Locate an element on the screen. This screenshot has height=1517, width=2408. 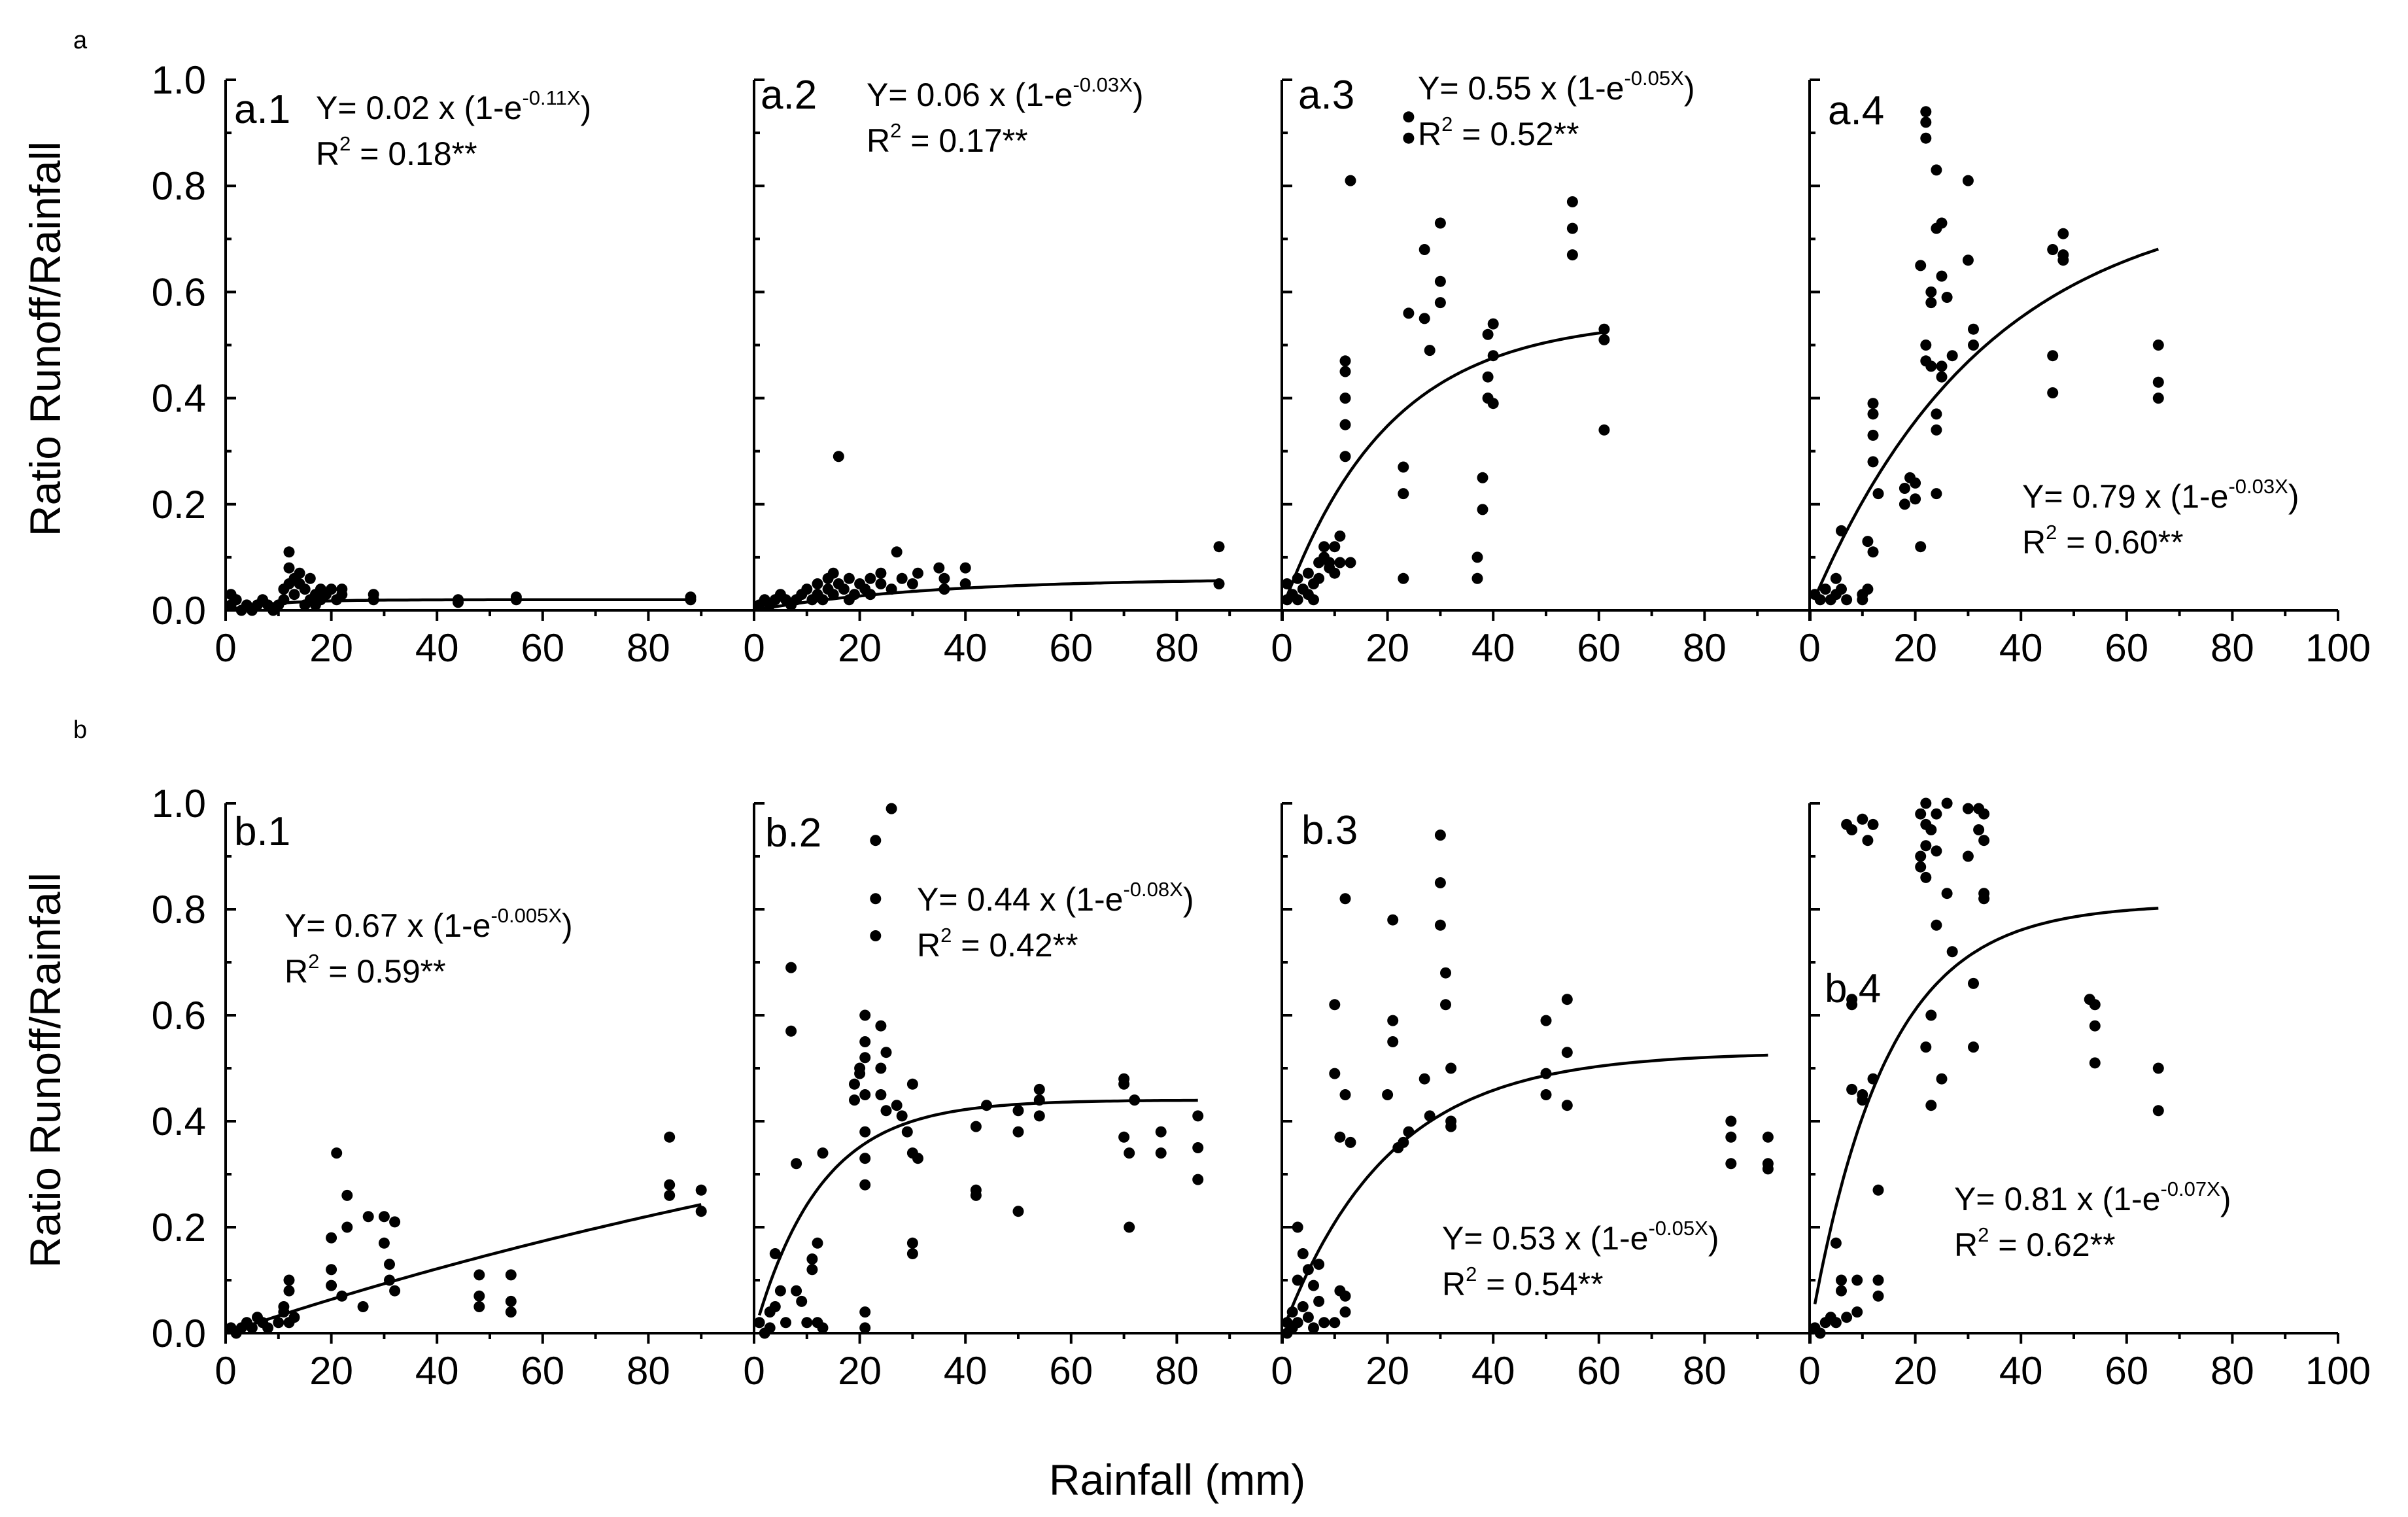
equation-b-4: Y= 0.81 x (1-e-0.07X) is located at coordinates (2092, 1197).